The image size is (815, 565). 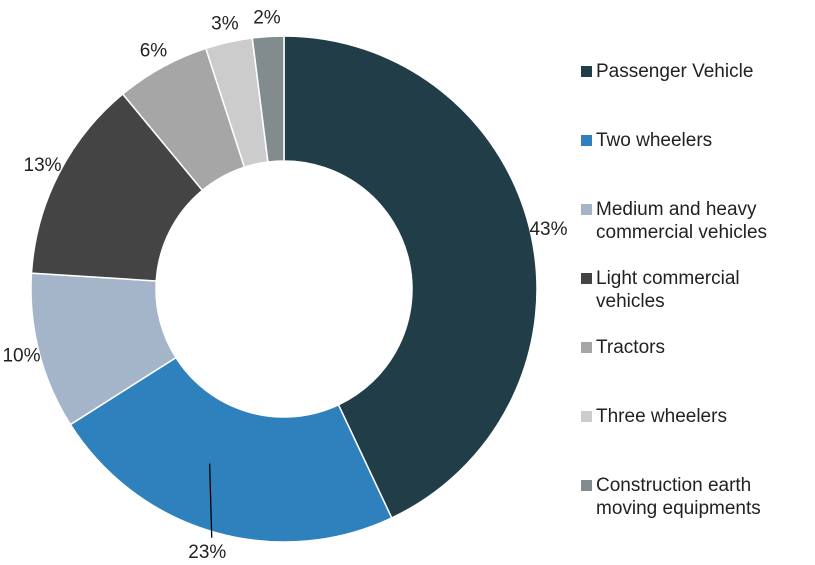 I want to click on legend-label: Passenger Vehicle, so click(x=675, y=71).